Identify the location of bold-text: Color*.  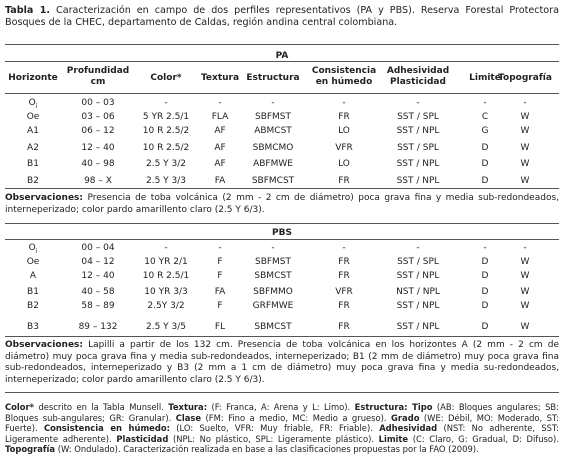
(20, 407).